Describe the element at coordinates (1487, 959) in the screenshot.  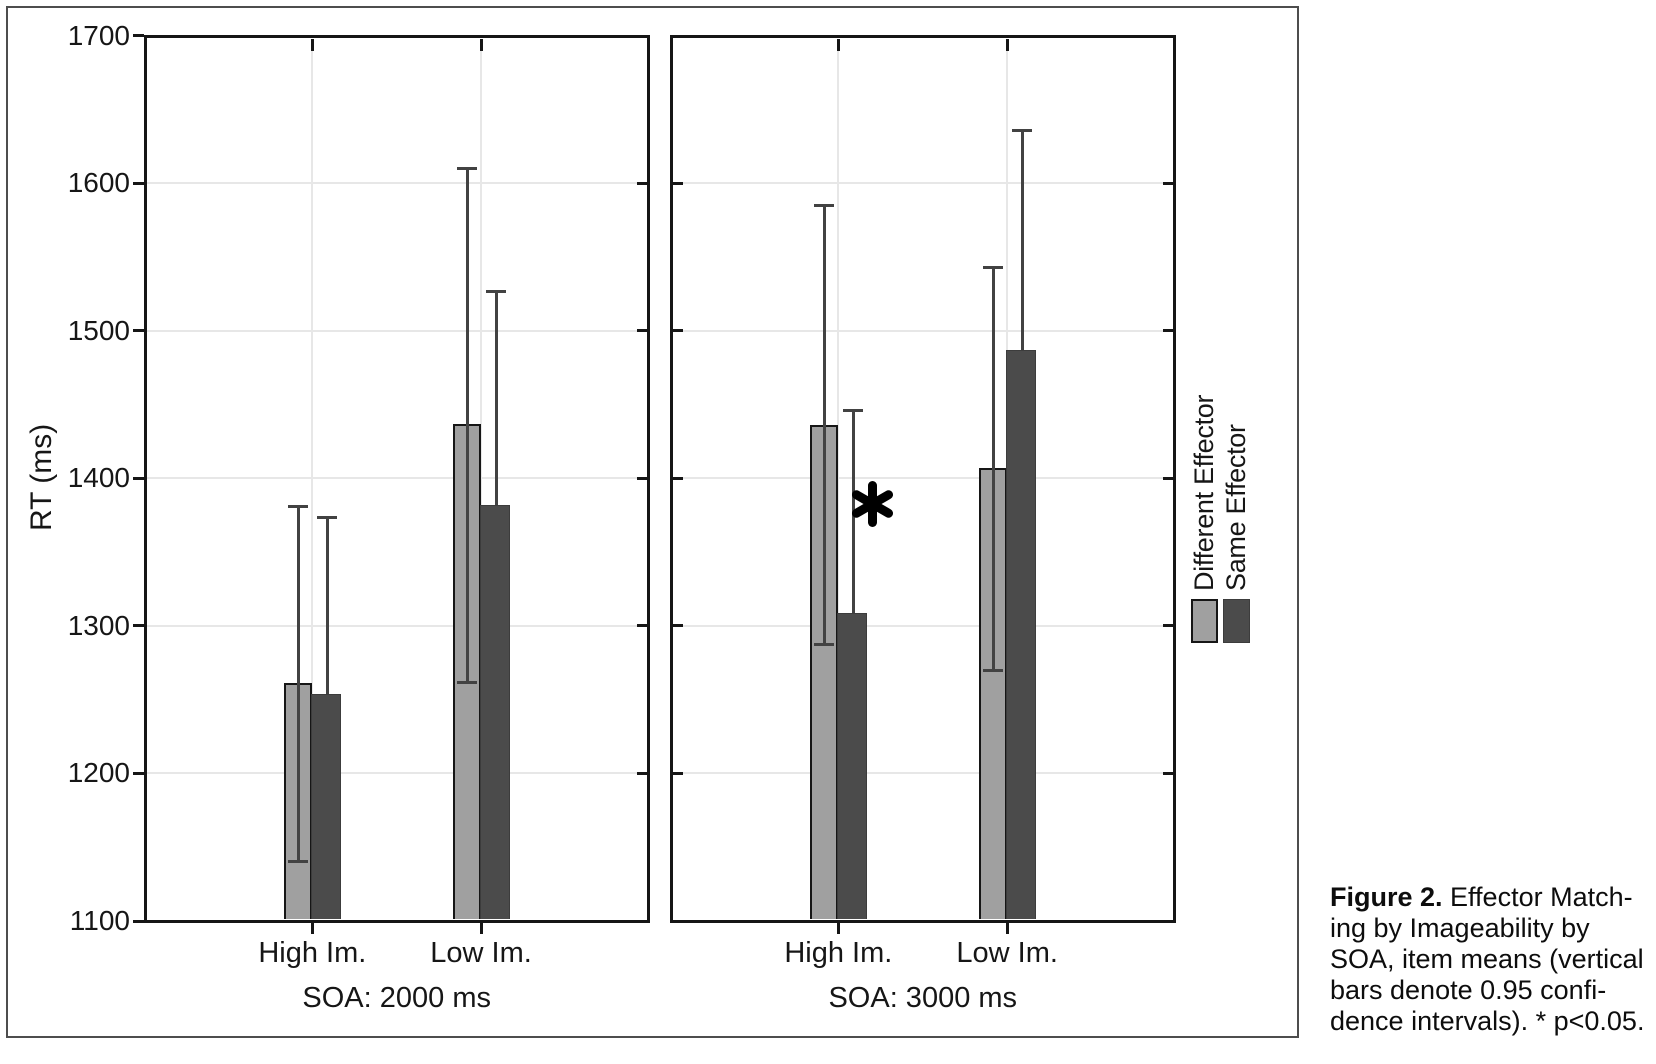
I see `caption-line: SOA, item means (vertical` at that location.